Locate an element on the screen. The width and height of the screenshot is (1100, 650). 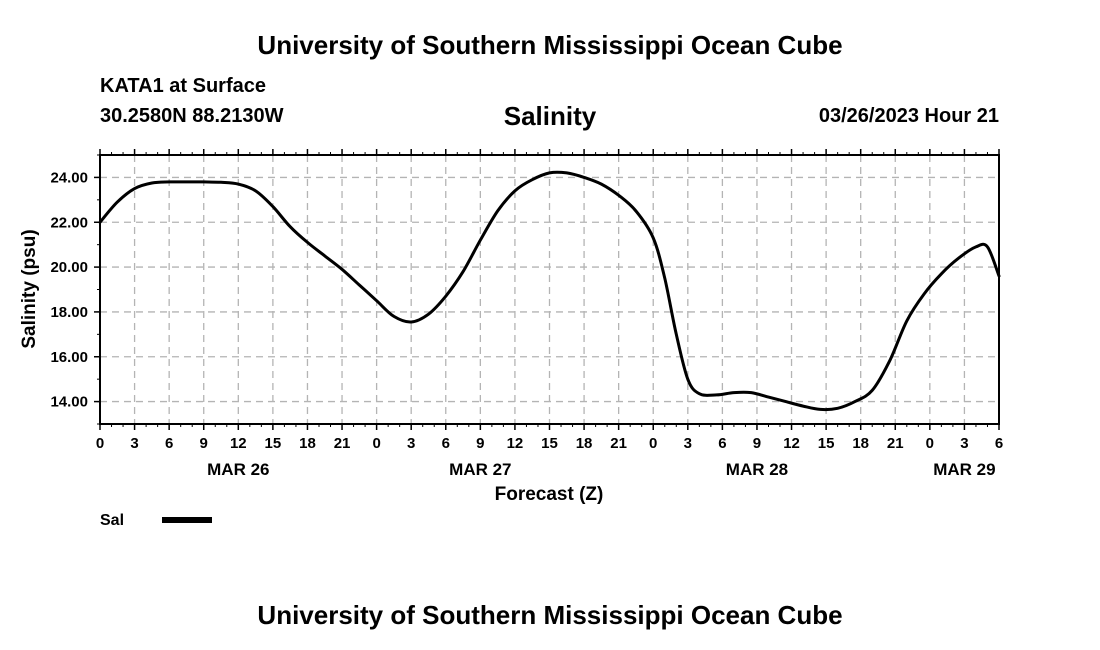
y-axis-label: Salinity (psu) is located at coordinates (29, 288).